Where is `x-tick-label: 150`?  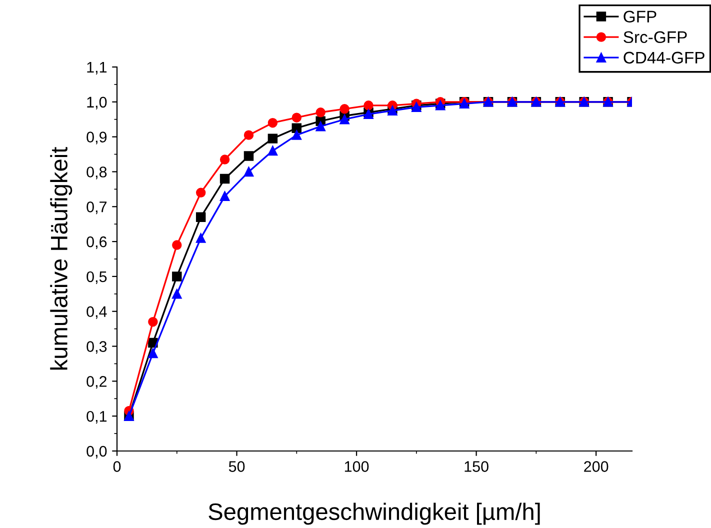 x-tick-label: 150 is located at coordinates (476, 466).